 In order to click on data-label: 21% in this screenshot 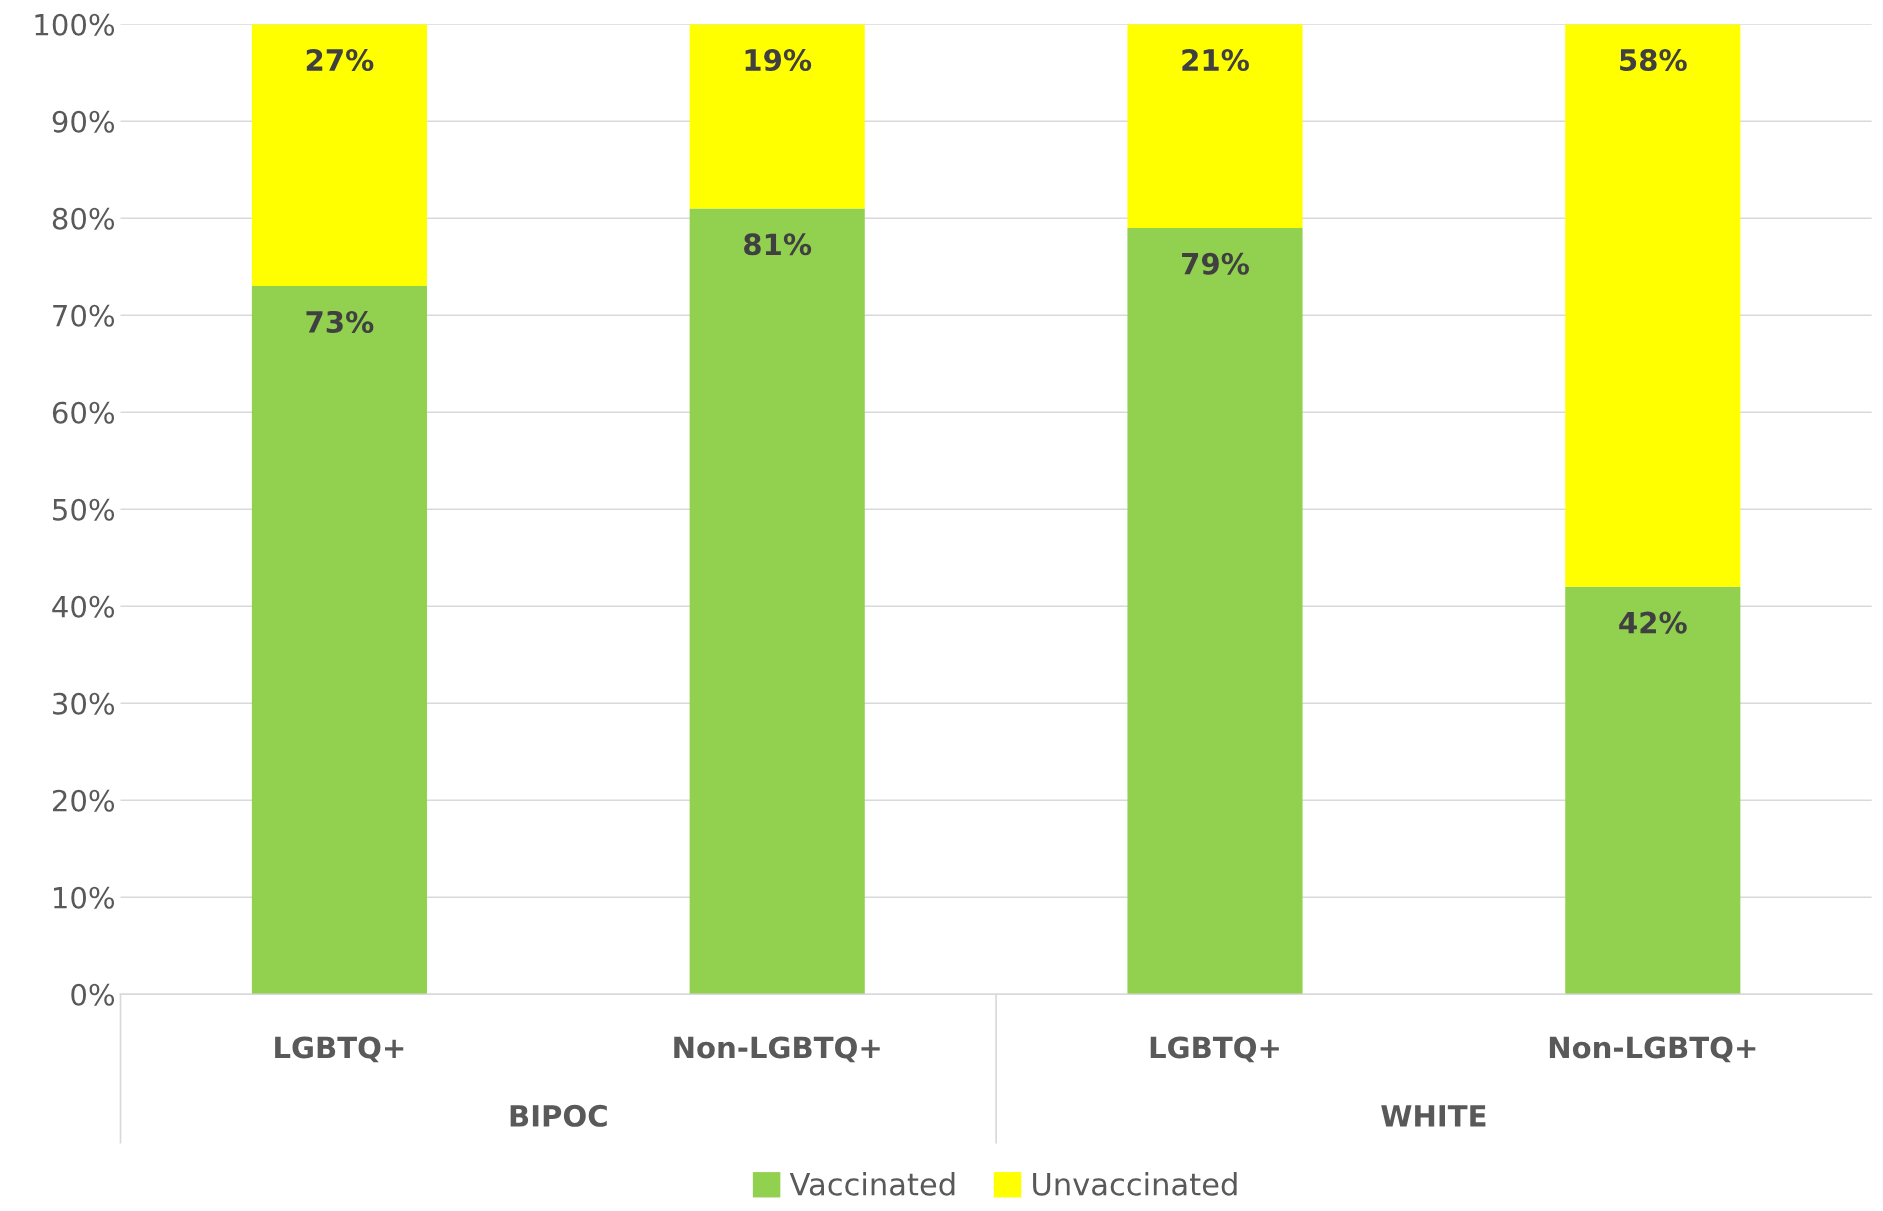, I will do `click(1215, 60)`.